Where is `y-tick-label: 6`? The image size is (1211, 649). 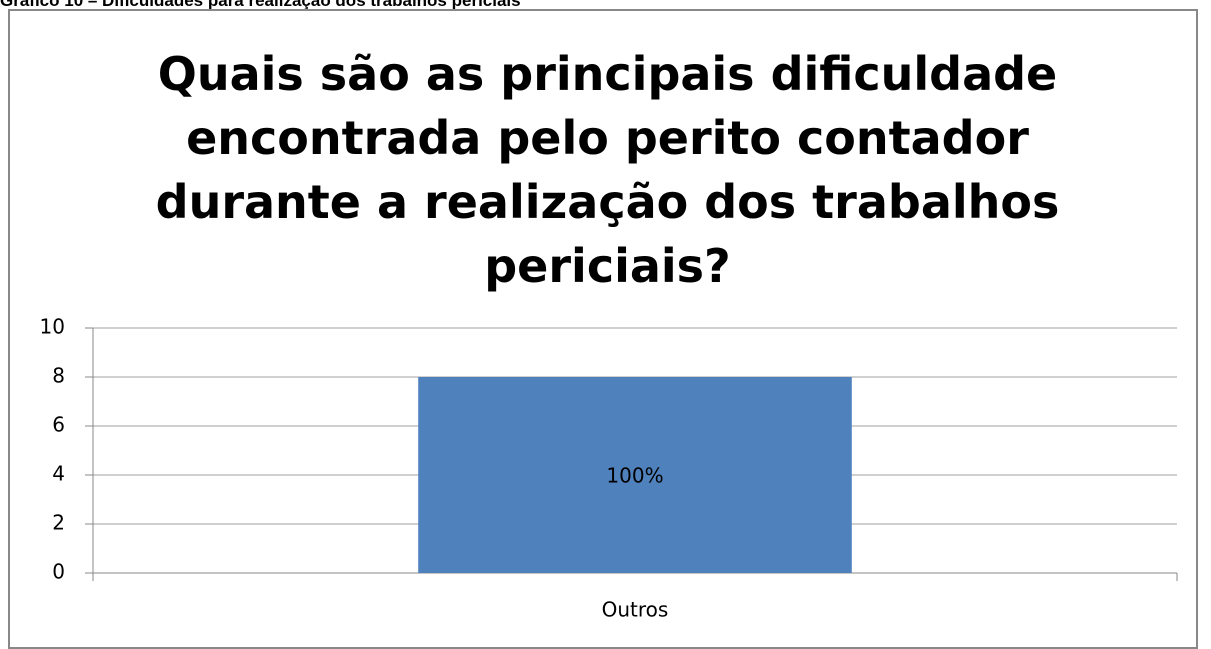
y-tick-label: 6 is located at coordinates (58, 425).